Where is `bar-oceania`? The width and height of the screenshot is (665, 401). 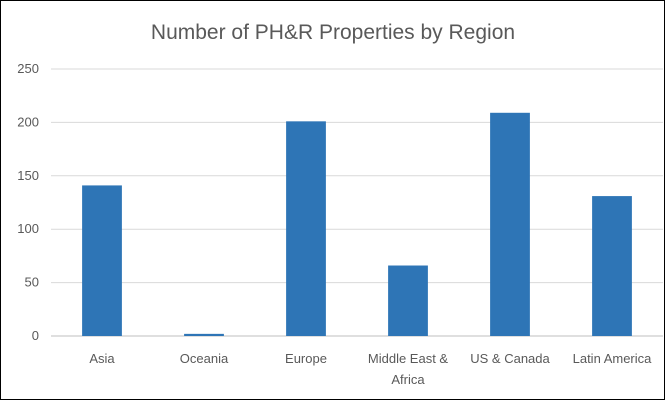
bar-oceania is located at coordinates (204, 334).